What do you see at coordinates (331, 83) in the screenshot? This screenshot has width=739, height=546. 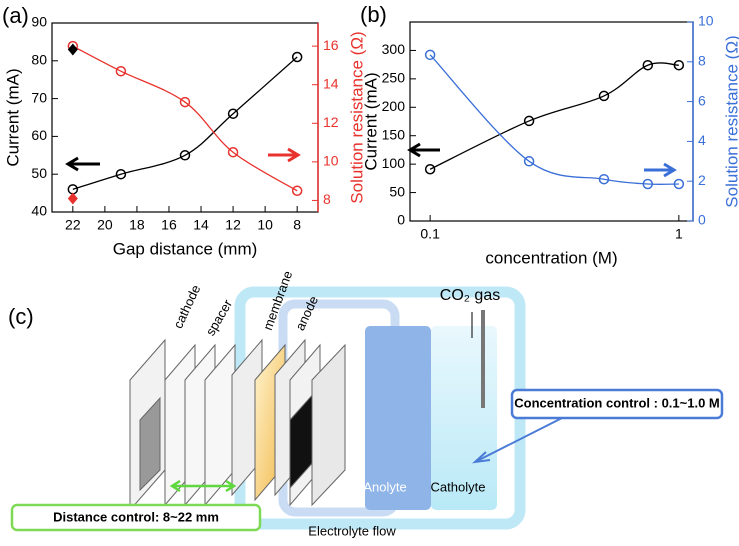 I see `y2-tick-label: 14` at bounding box center [331, 83].